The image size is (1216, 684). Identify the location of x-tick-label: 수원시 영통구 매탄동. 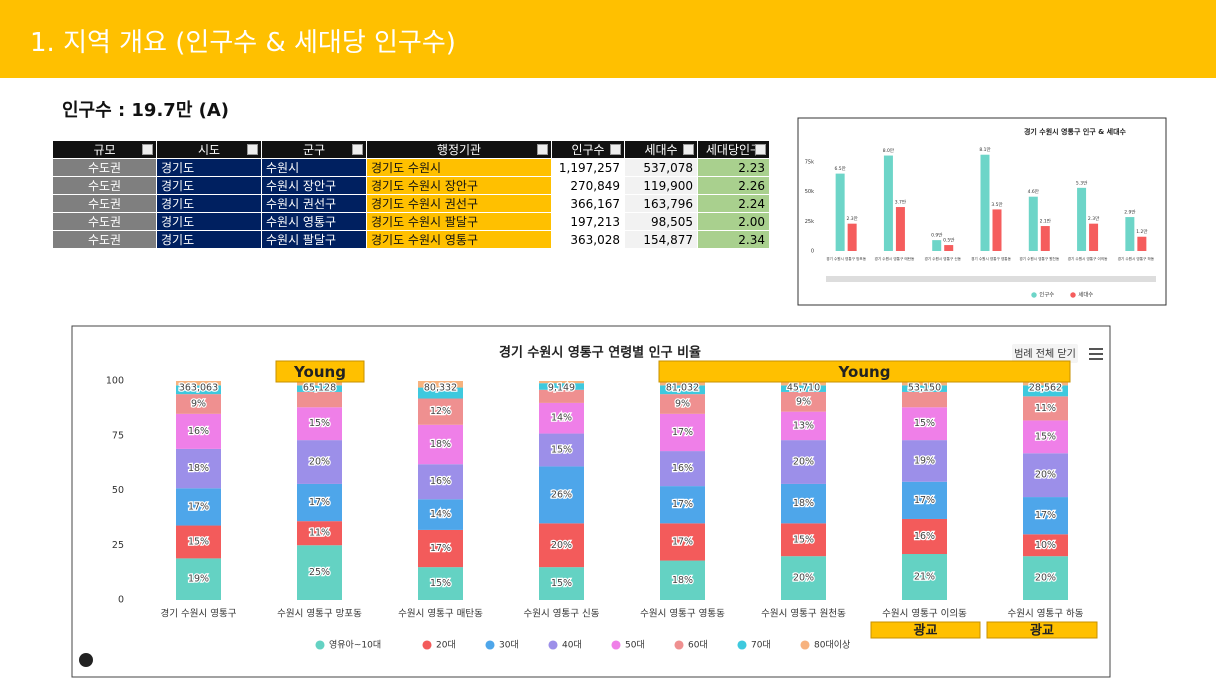
(440, 614).